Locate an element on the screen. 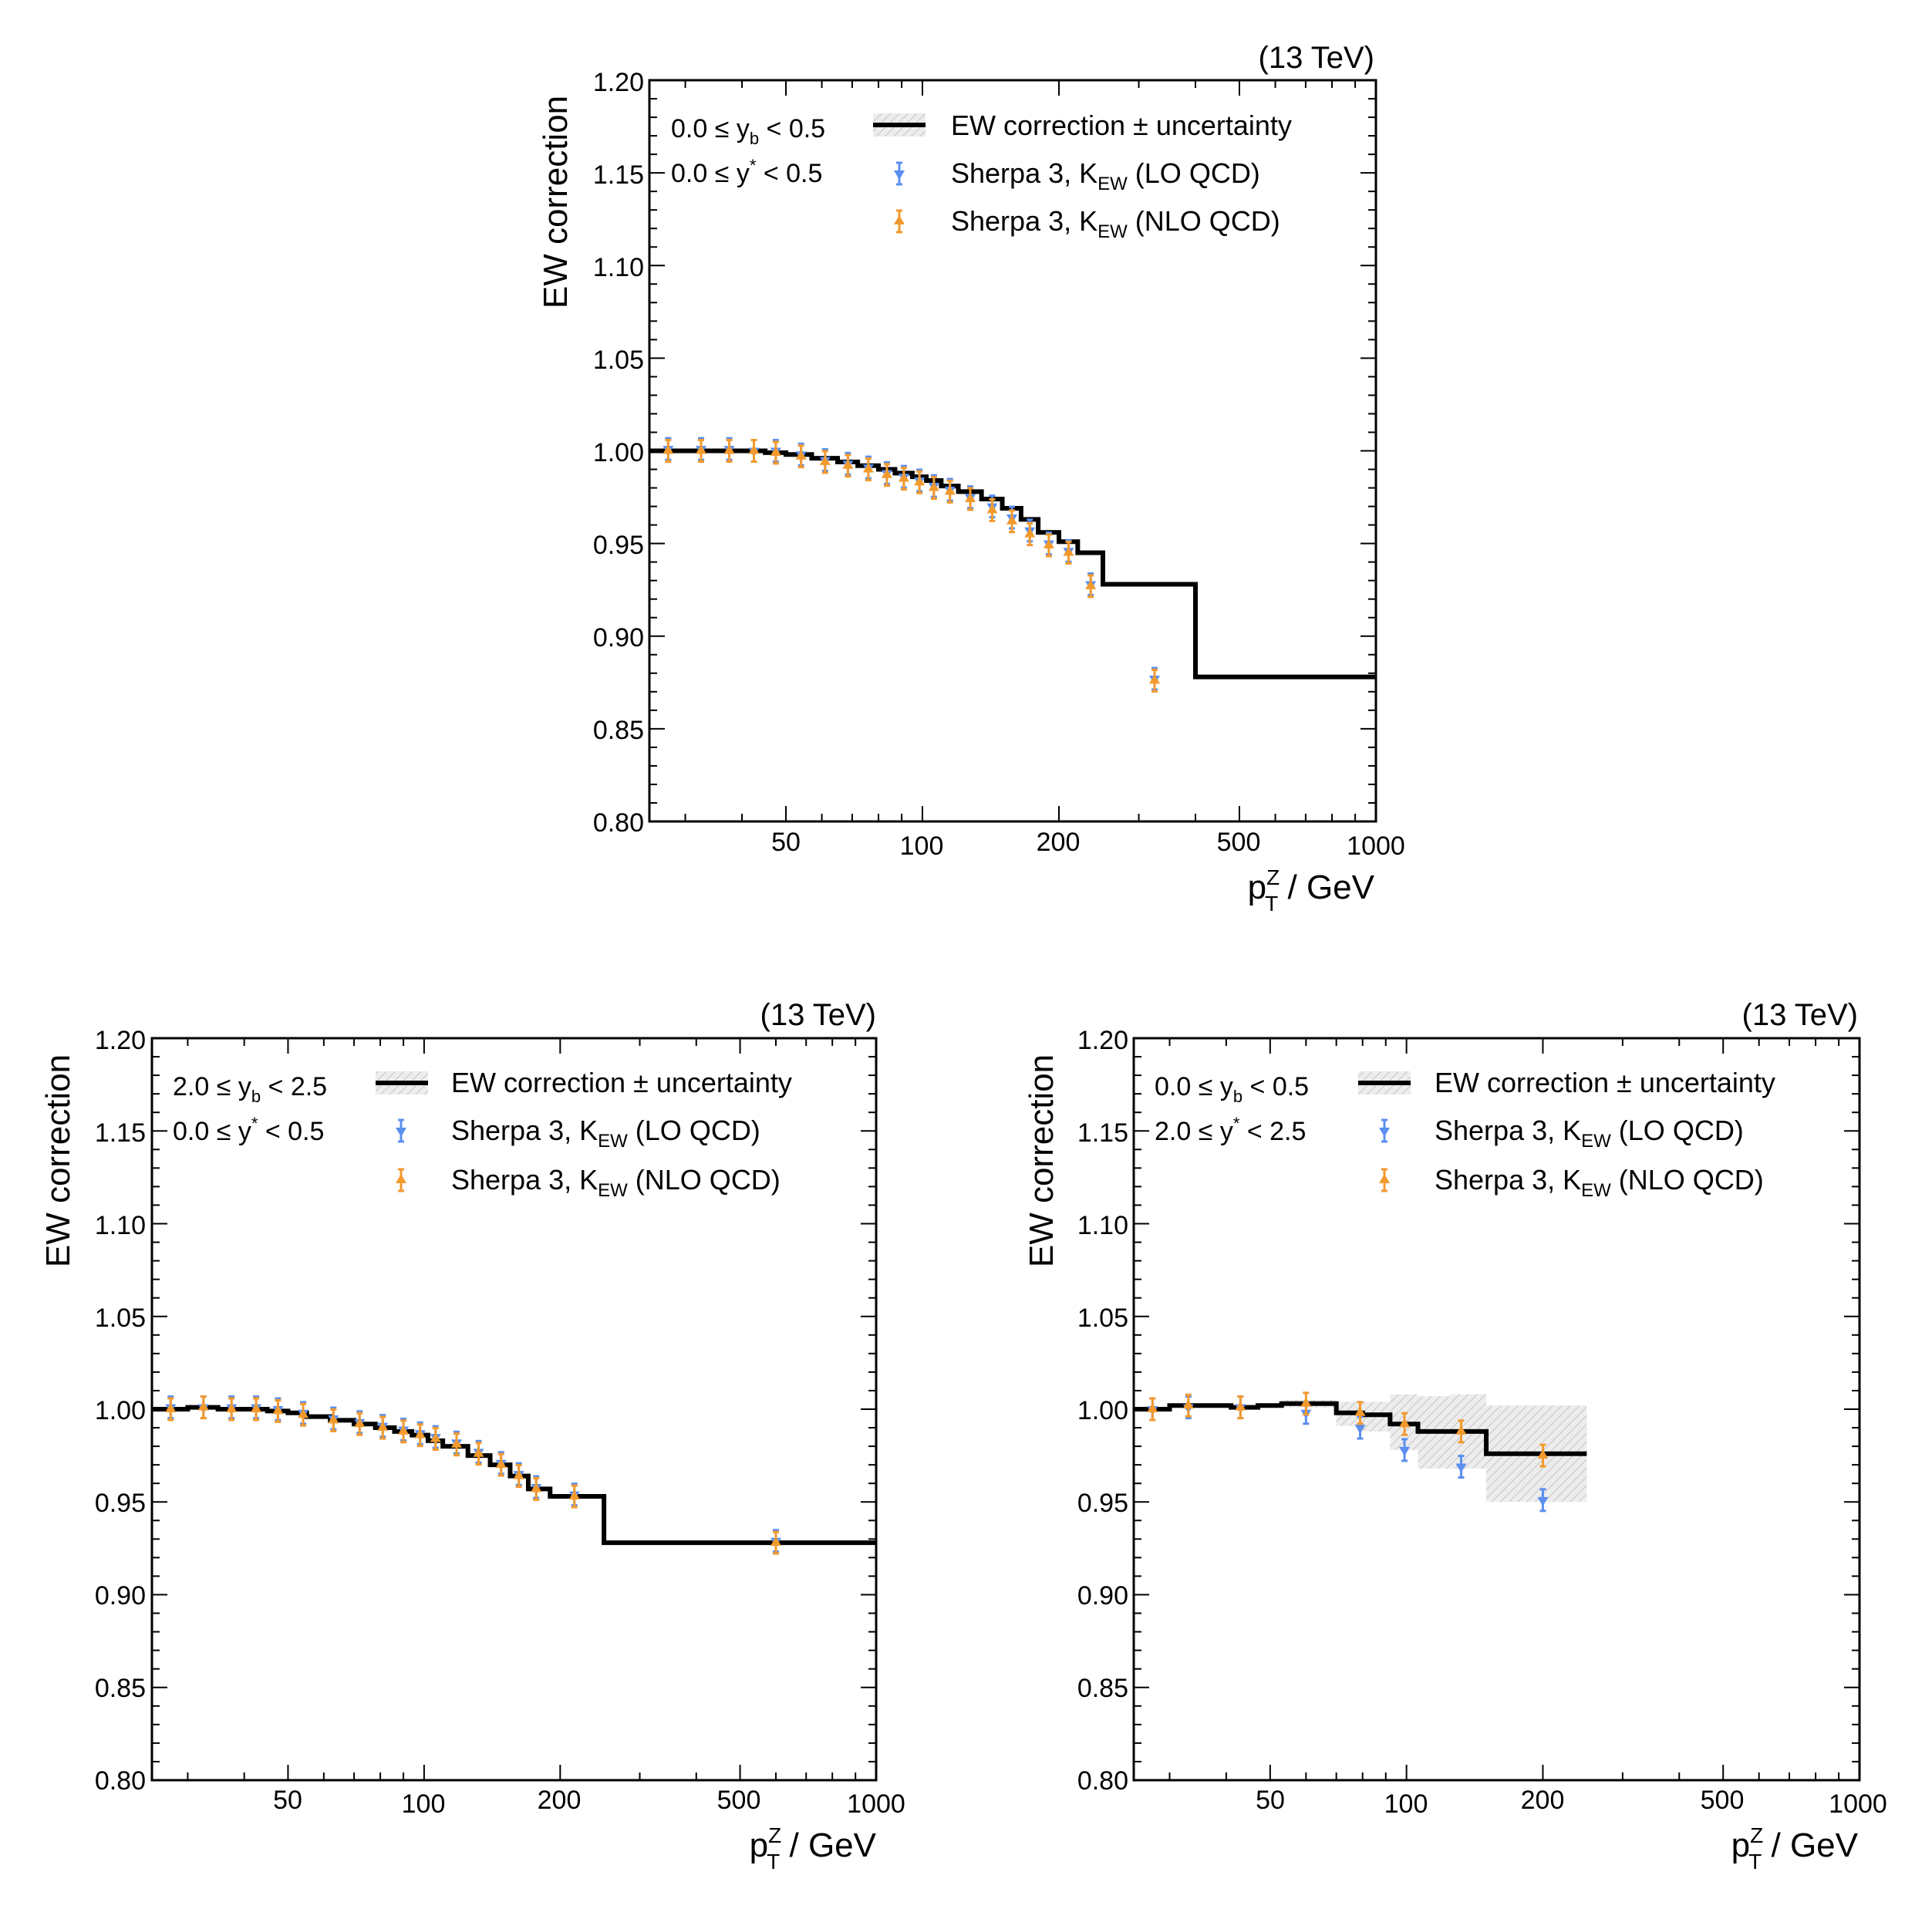 Image resolution: width=1932 pixels, height=1909 pixels. ytick-label: 0.80 is located at coordinates (1102, 1781).